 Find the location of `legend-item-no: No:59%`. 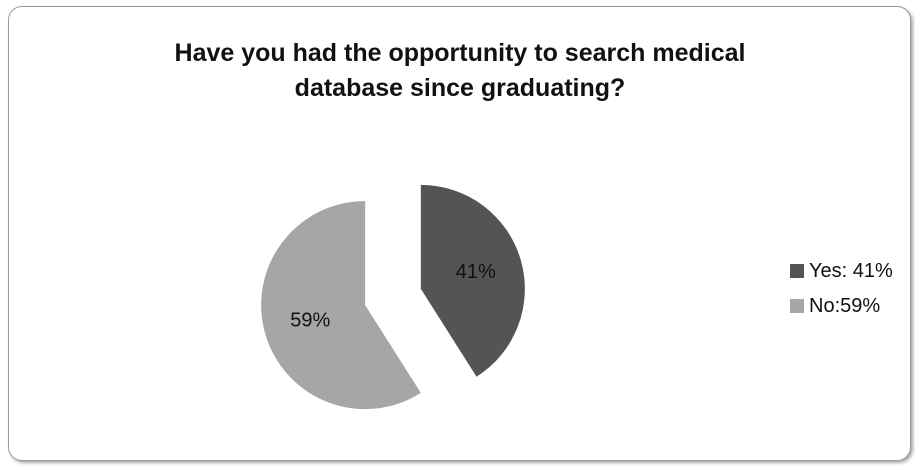

legend-item-no: No:59% is located at coordinates (835, 306).